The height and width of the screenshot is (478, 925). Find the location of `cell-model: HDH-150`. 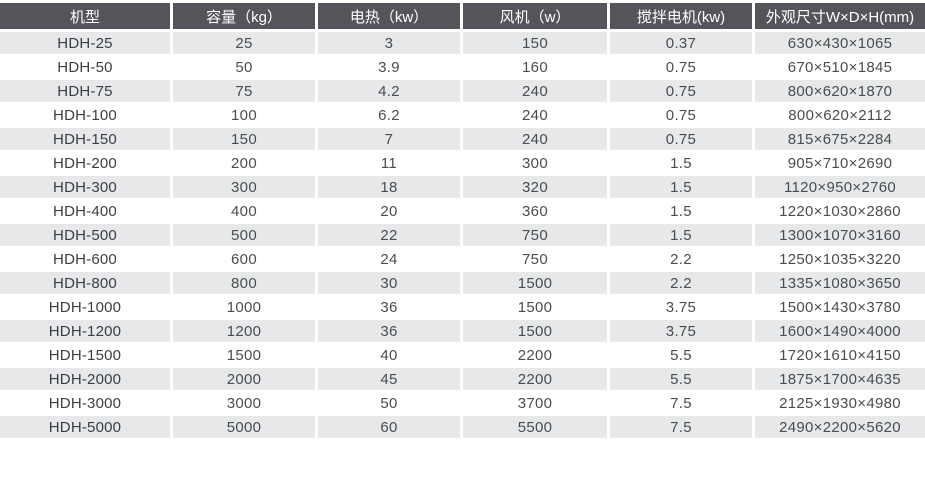

cell-model: HDH-150 is located at coordinates (86, 140).